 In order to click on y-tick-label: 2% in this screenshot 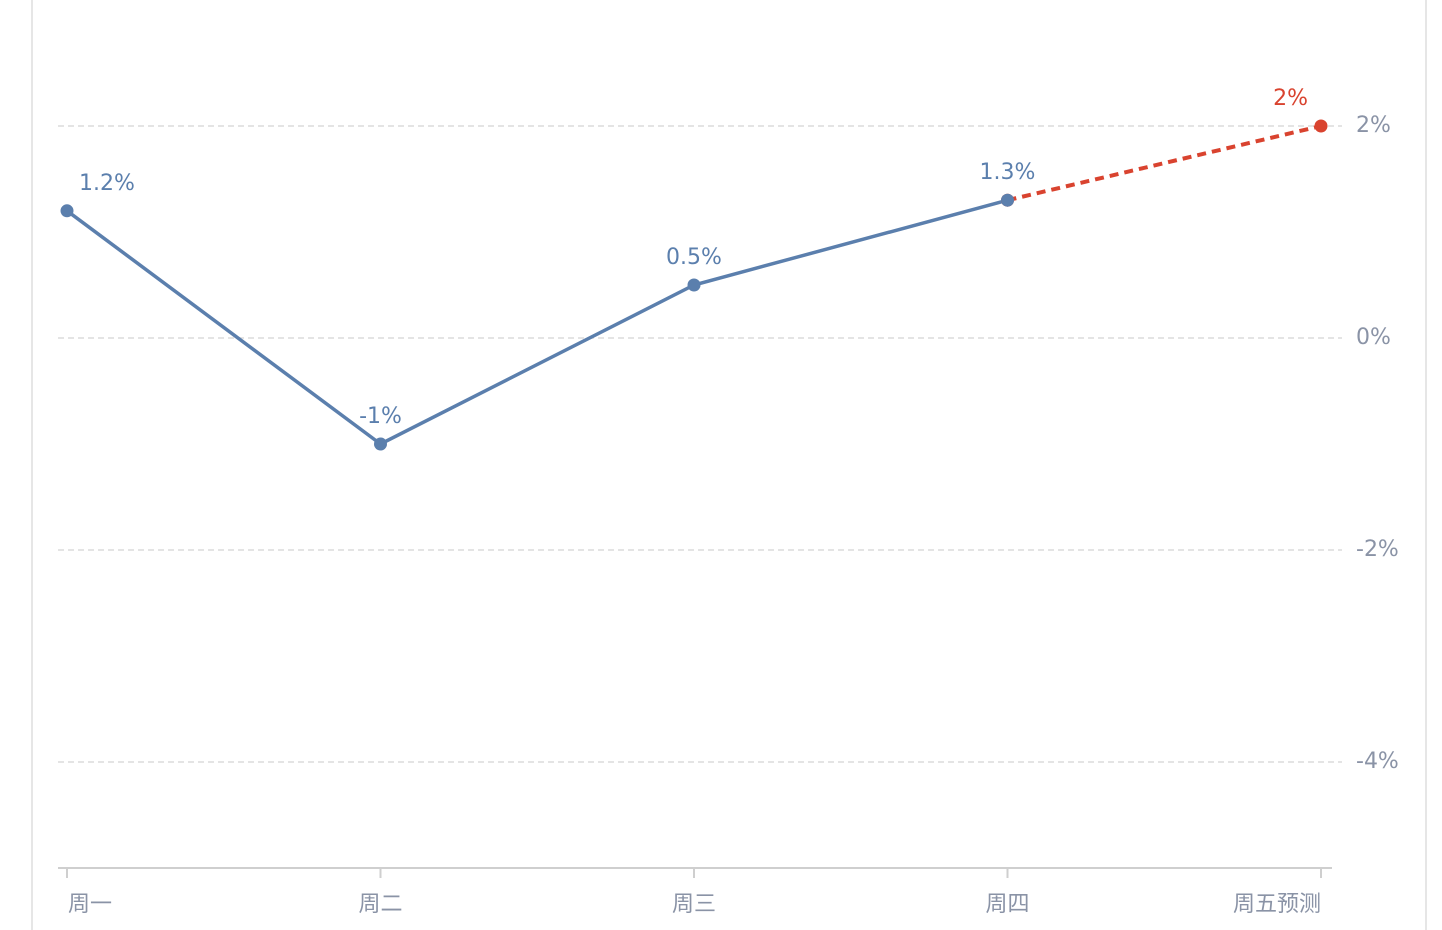, I will do `click(1373, 125)`.